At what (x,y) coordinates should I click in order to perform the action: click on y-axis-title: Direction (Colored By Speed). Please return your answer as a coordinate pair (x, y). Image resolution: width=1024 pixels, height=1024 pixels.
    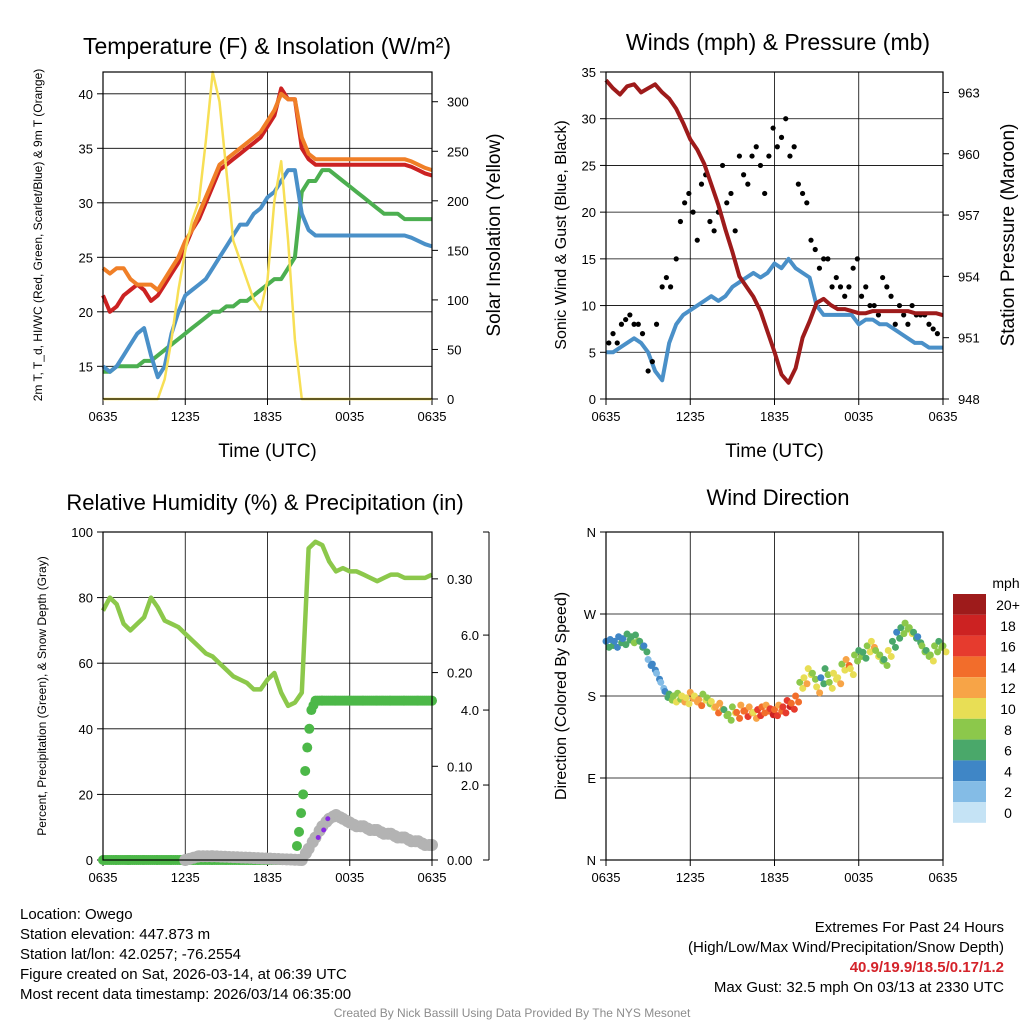
    Looking at the image, I should click on (561, 696).